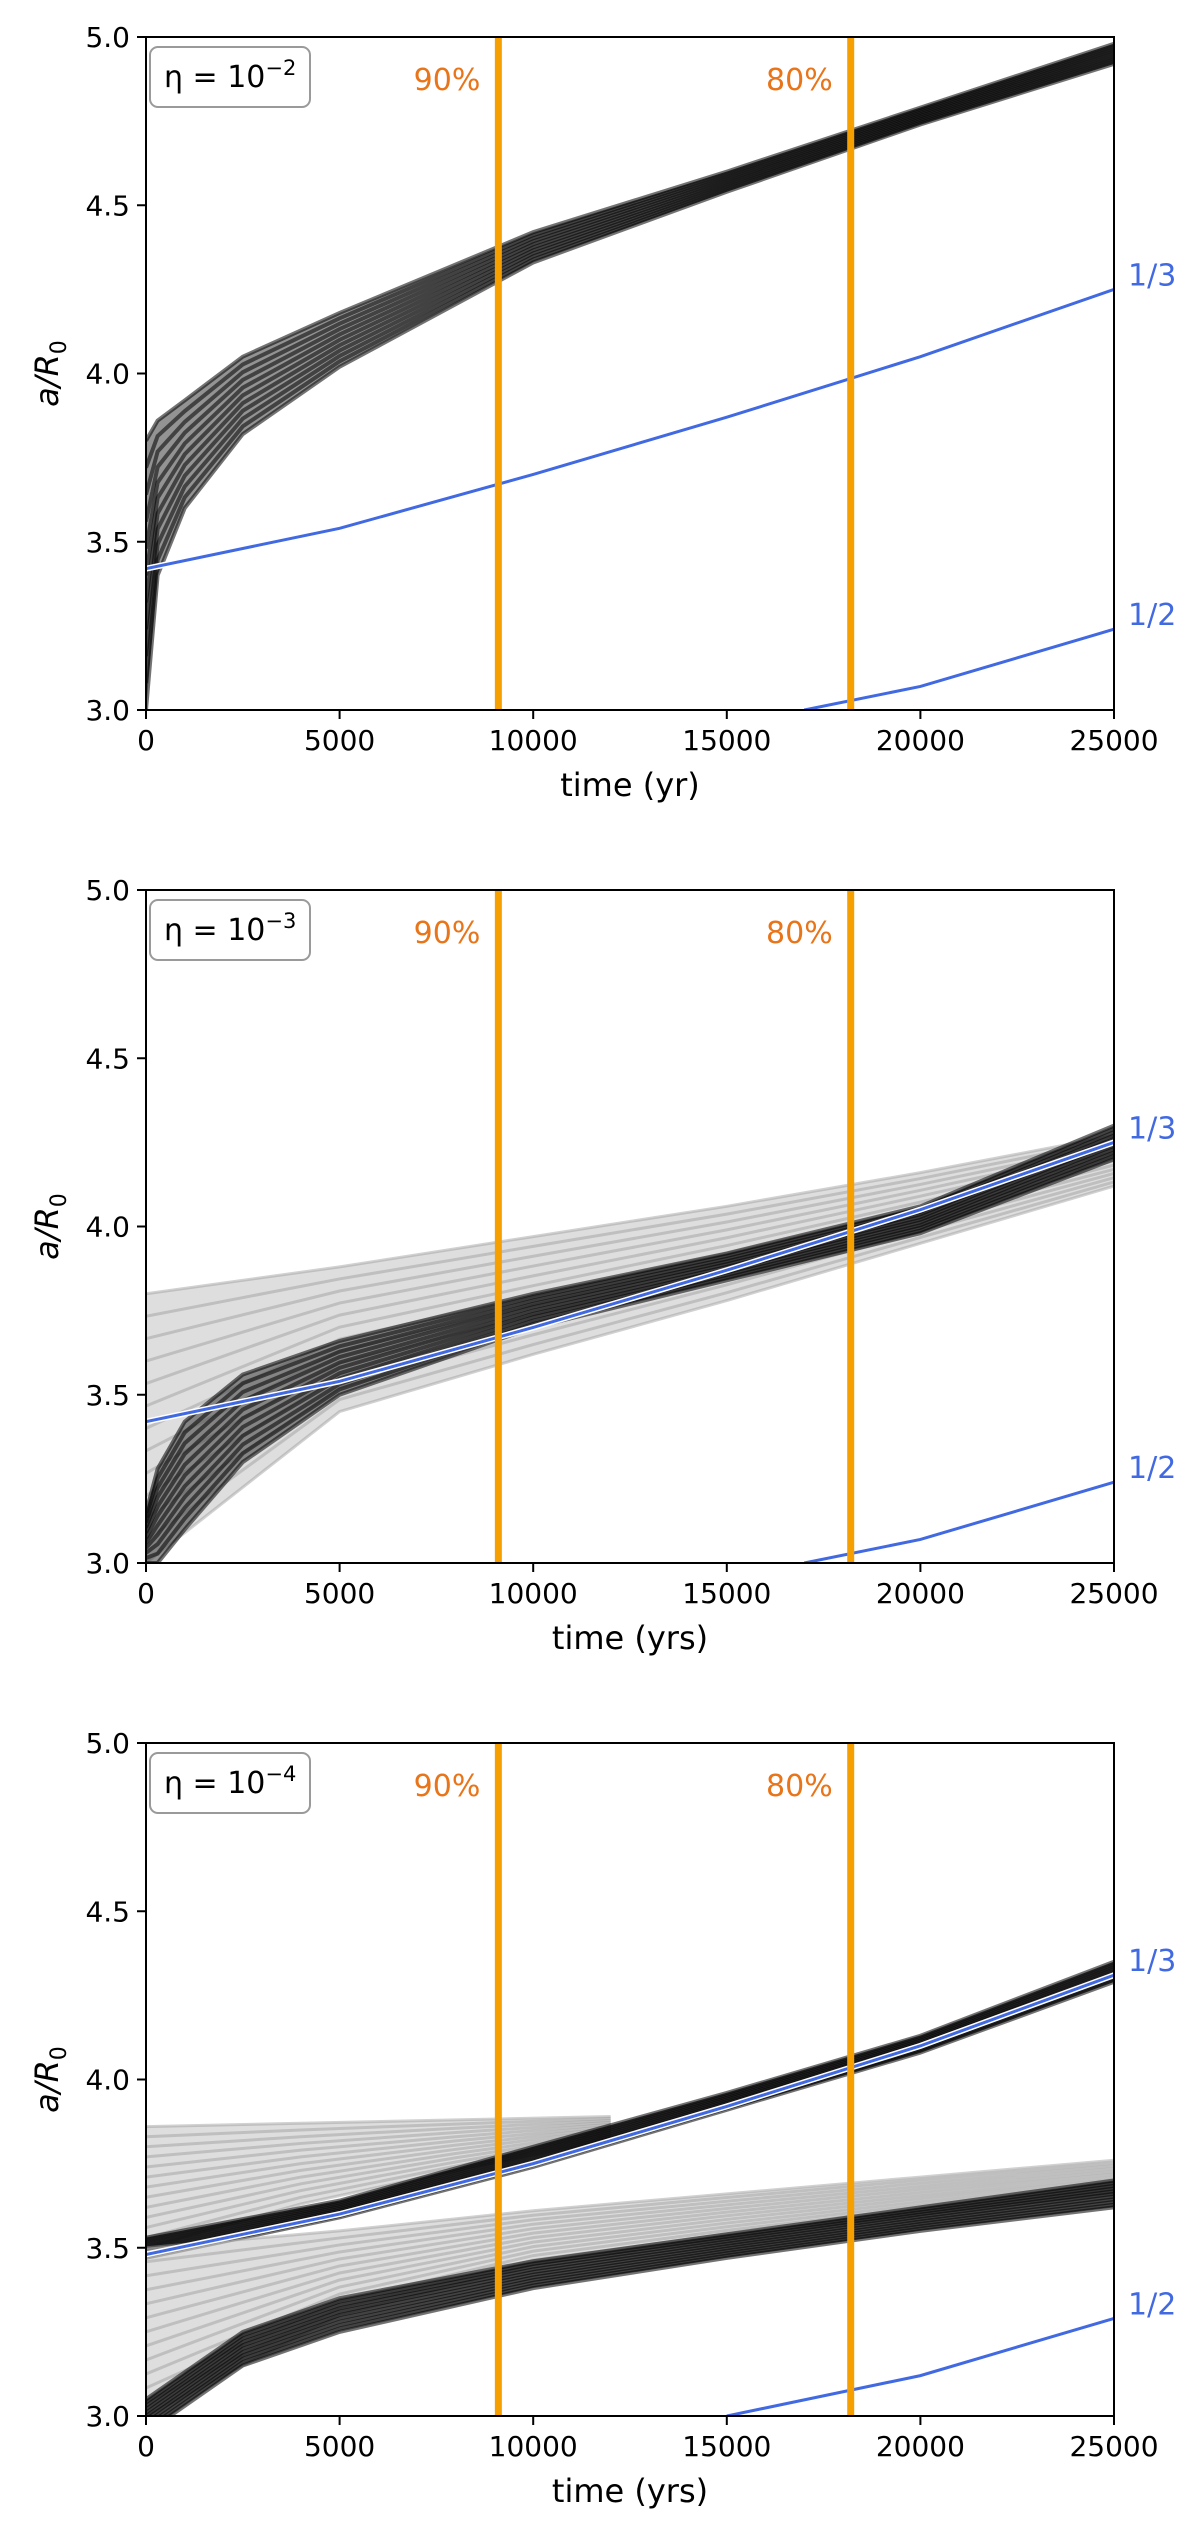  I want to click on x-tick-label: 20000, so click(920, 2446).